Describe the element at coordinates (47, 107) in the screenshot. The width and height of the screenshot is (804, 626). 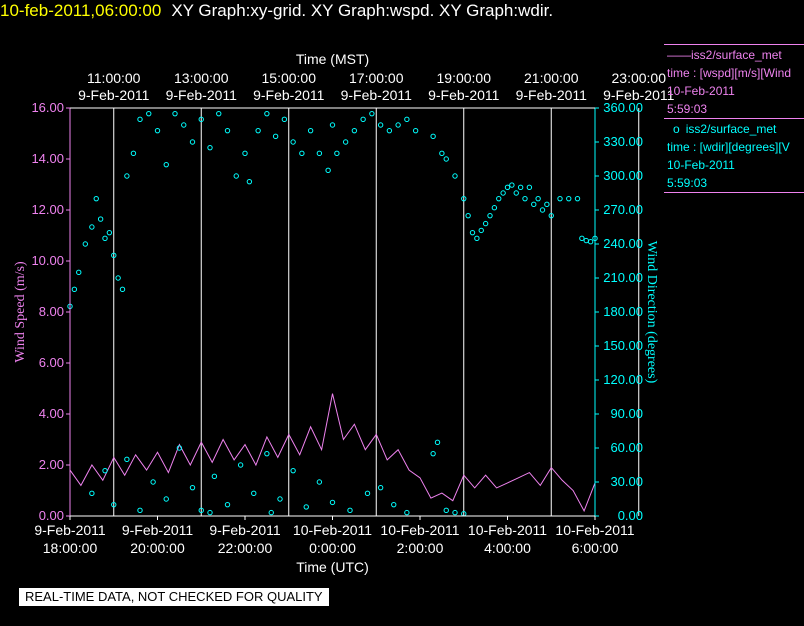
I see `left-tick-label: 16.00` at that location.